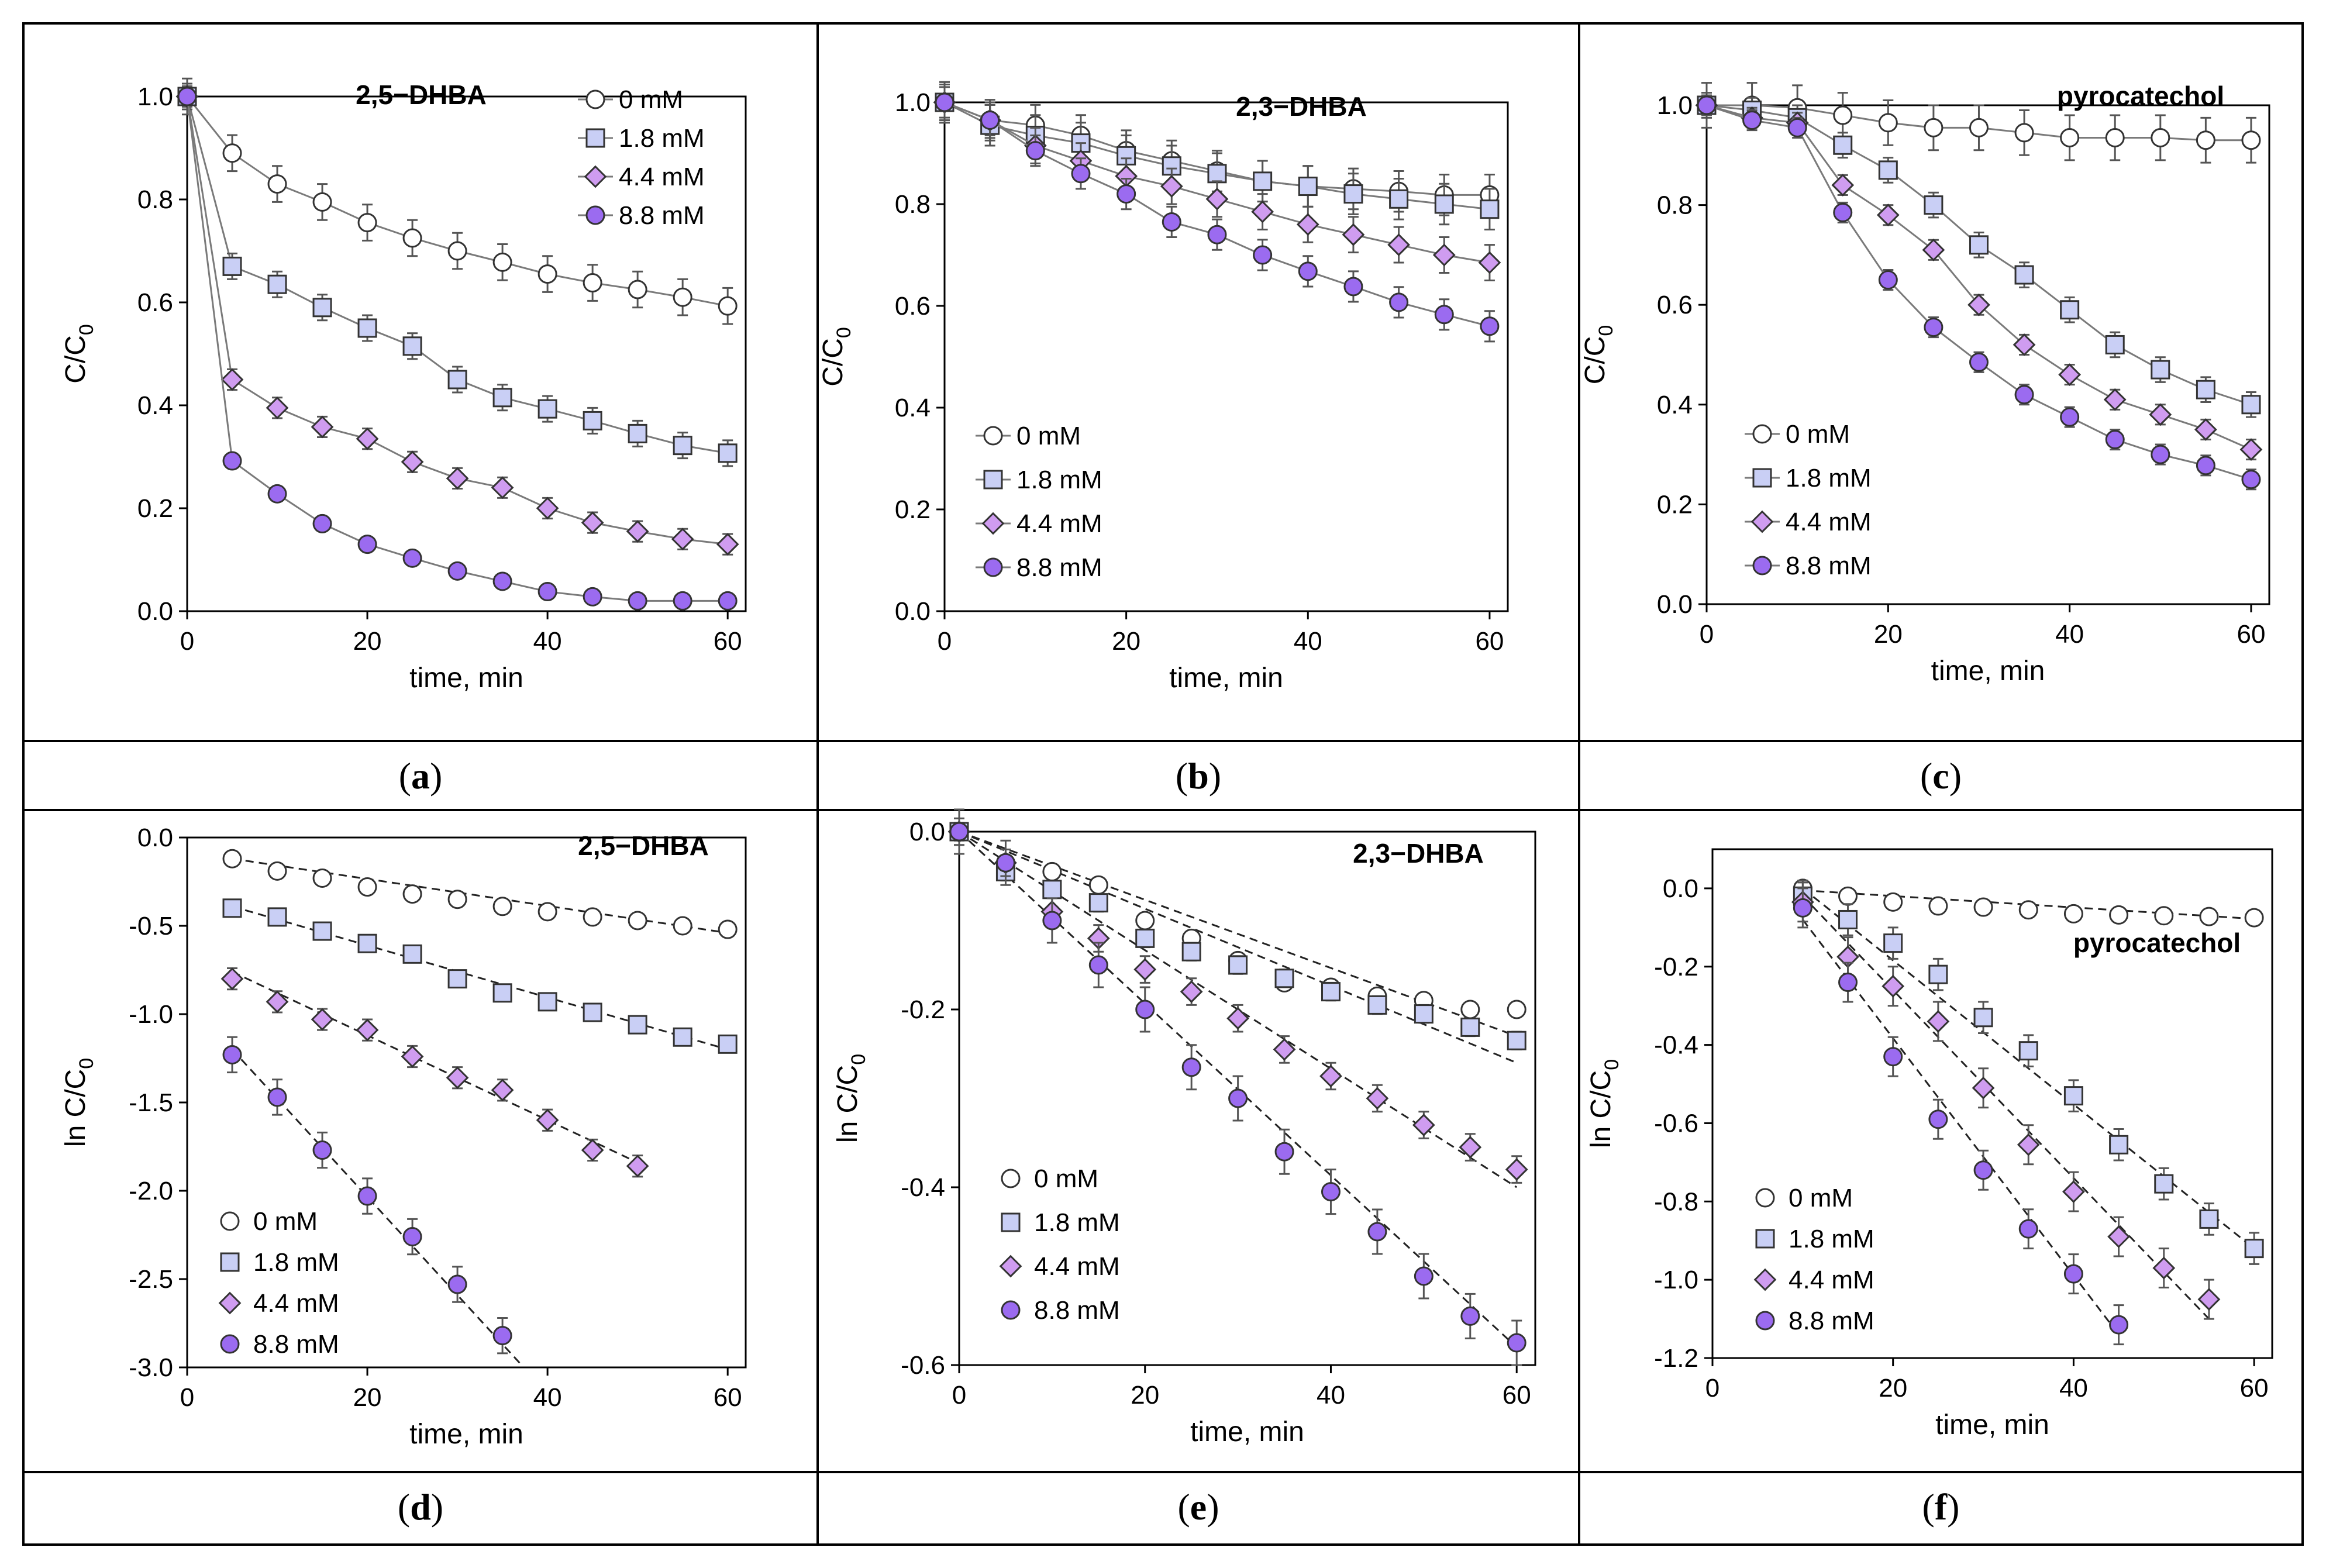 The image size is (2326, 1568). Describe the element at coordinates (641, 157) in the screenshot. I see `legend: 0 mM 1.8 mM 4.4 mM 8.8 mM` at that location.